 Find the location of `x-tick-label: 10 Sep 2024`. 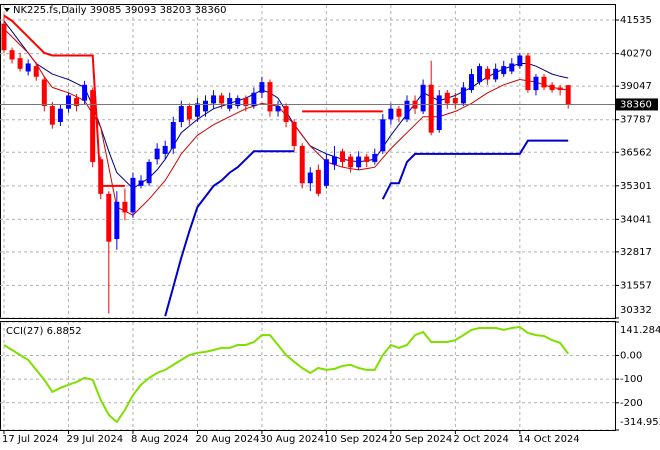

x-tick-label: 10 Sep 2024 is located at coordinates (355, 439).